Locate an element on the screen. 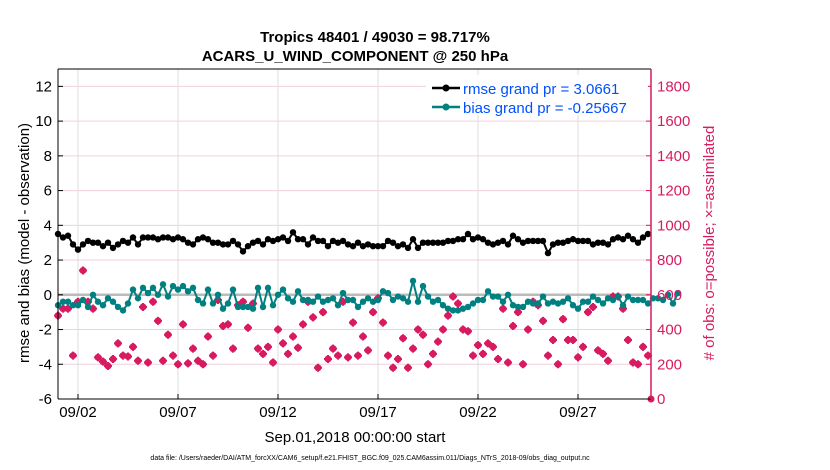 The width and height of the screenshot is (830, 470). y2-tick-label: 800 is located at coordinates (669, 260).